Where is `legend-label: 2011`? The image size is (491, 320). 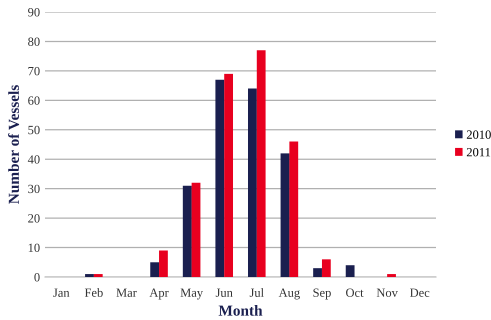 legend-label: 2011 is located at coordinates (478, 152).